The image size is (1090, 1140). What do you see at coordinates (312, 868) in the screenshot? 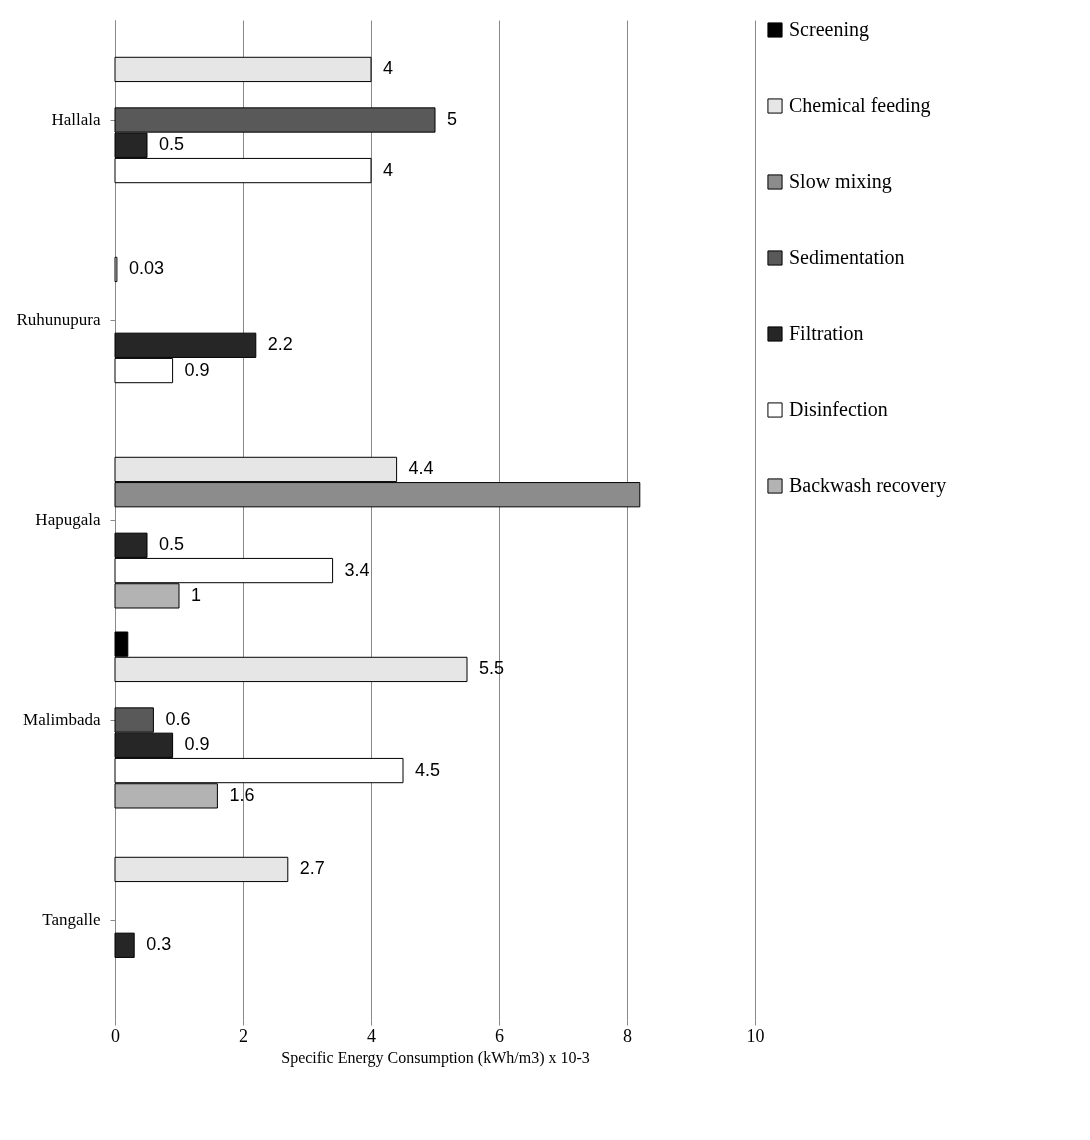
I see `data-label: 2.7` at bounding box center [312, 868].